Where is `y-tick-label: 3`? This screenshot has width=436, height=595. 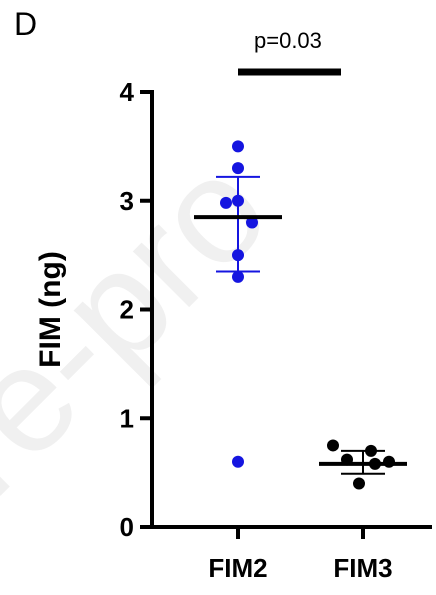 y-tick-label: 3 is located at coordinates (127, 201).